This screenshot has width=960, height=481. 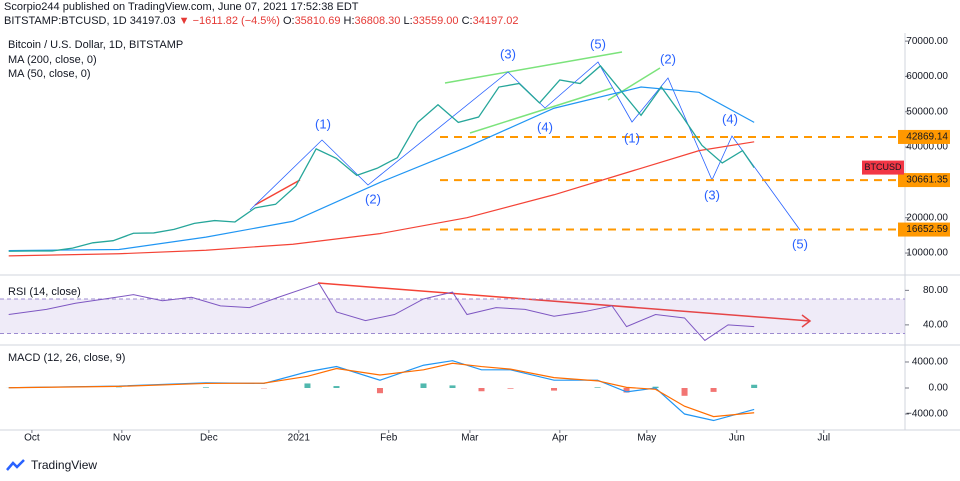 I want to click on ohlc-value: 34197.02, so click(x=495, y=21).